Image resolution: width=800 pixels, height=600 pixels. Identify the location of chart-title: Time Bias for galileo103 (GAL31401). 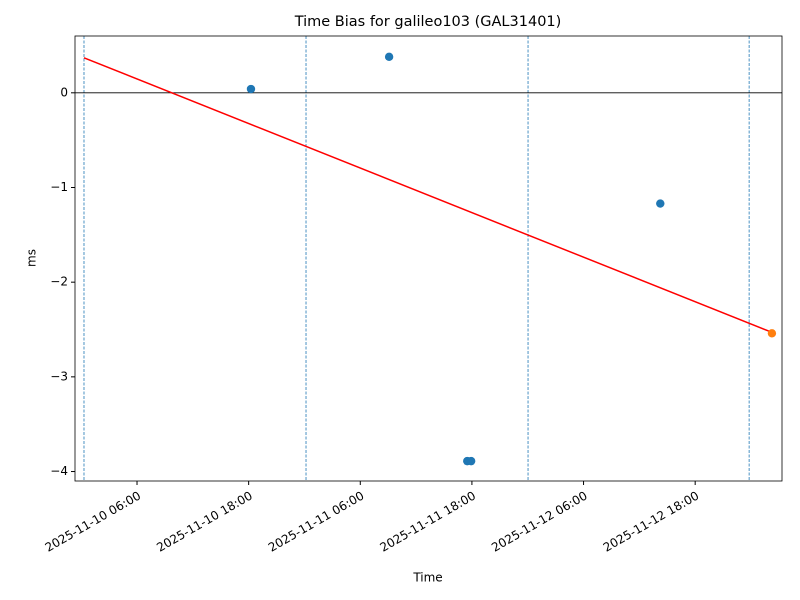
(428, 22).